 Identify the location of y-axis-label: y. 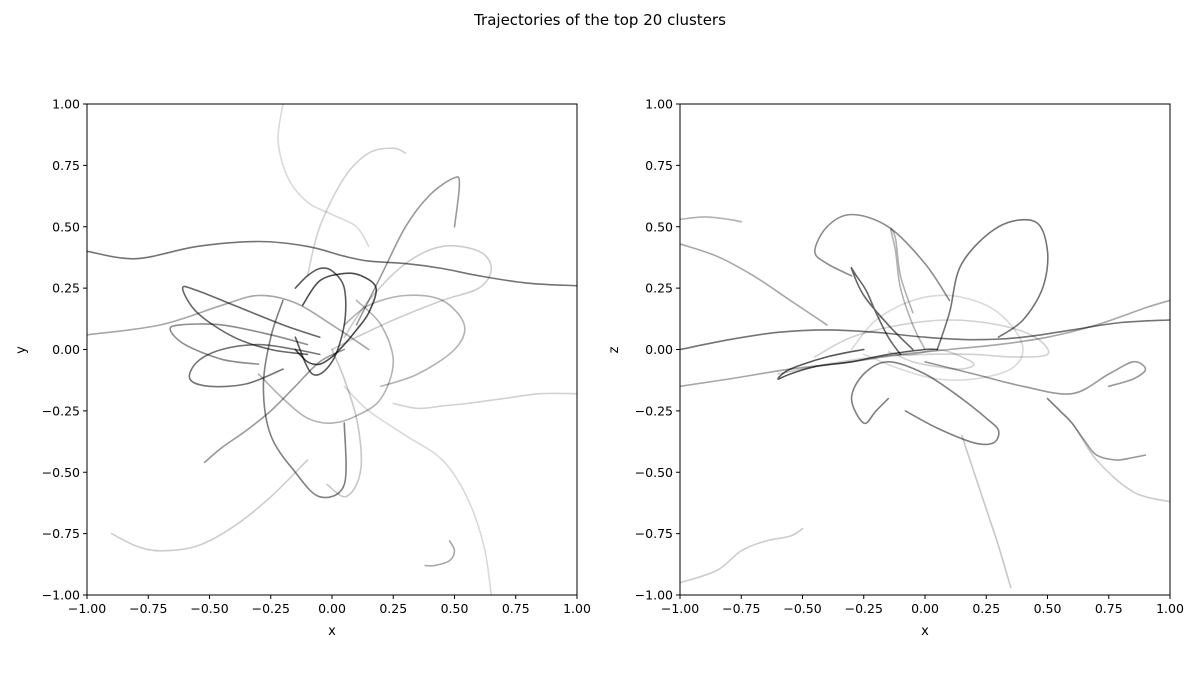
(21, 350).